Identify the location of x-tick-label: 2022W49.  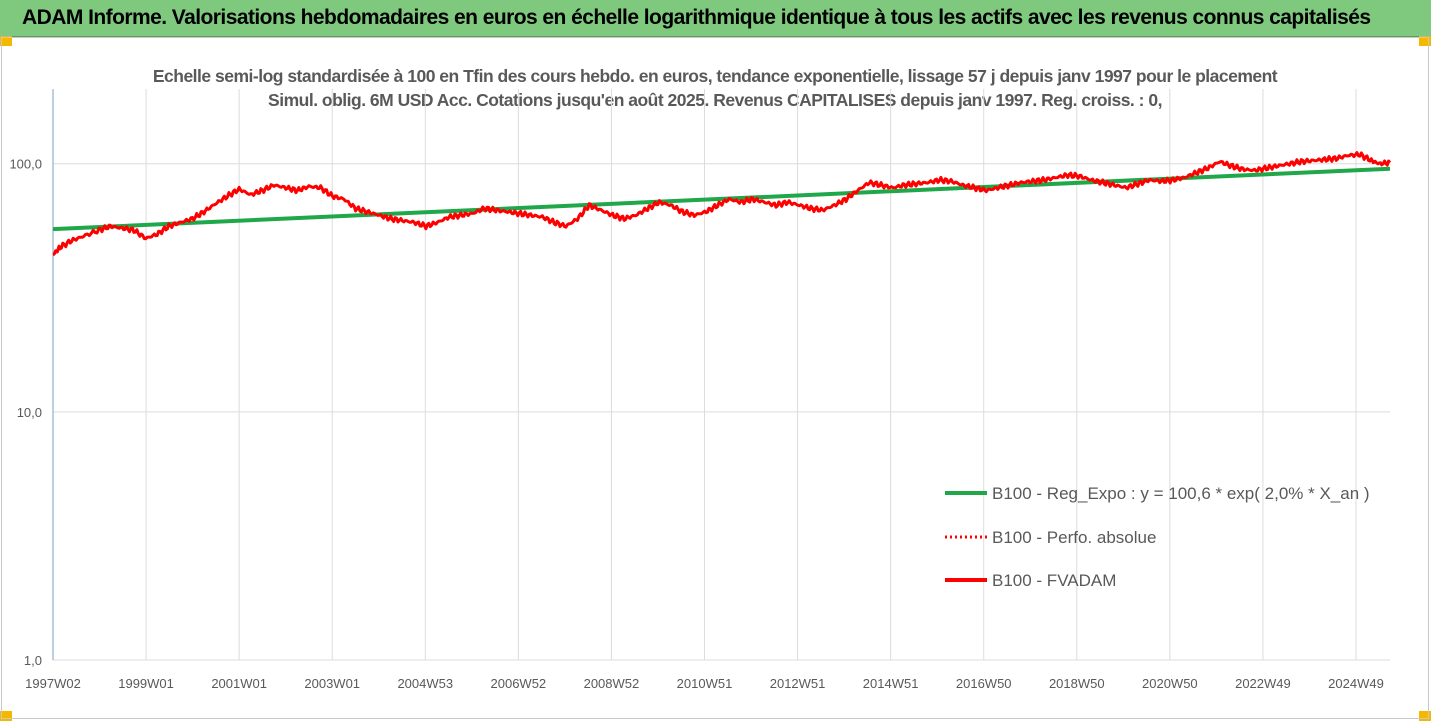
(1263, 683).